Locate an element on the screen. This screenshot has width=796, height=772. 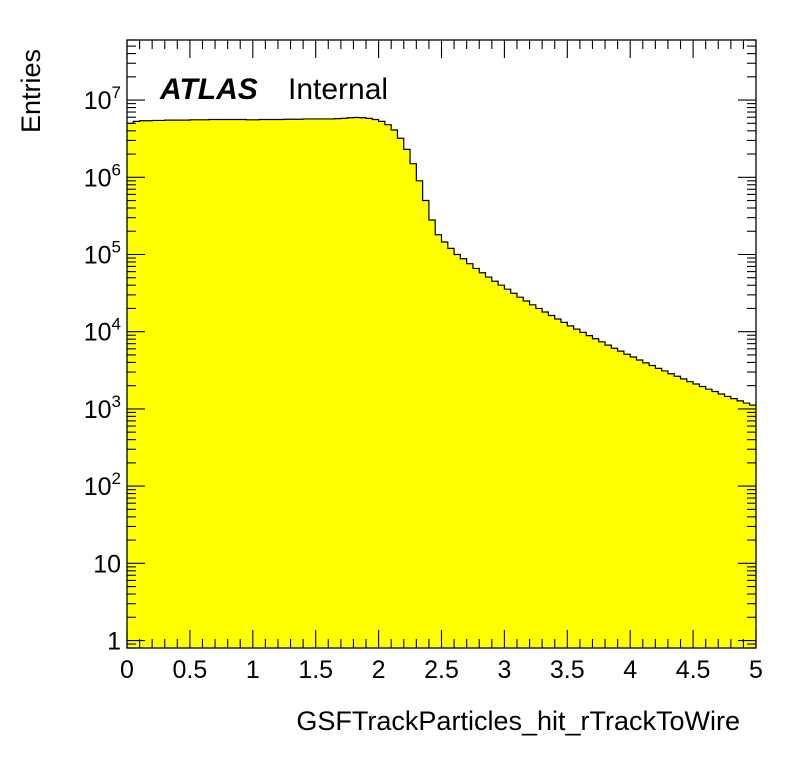
x-tick-label: 5 is located at coordinates (756, 670).